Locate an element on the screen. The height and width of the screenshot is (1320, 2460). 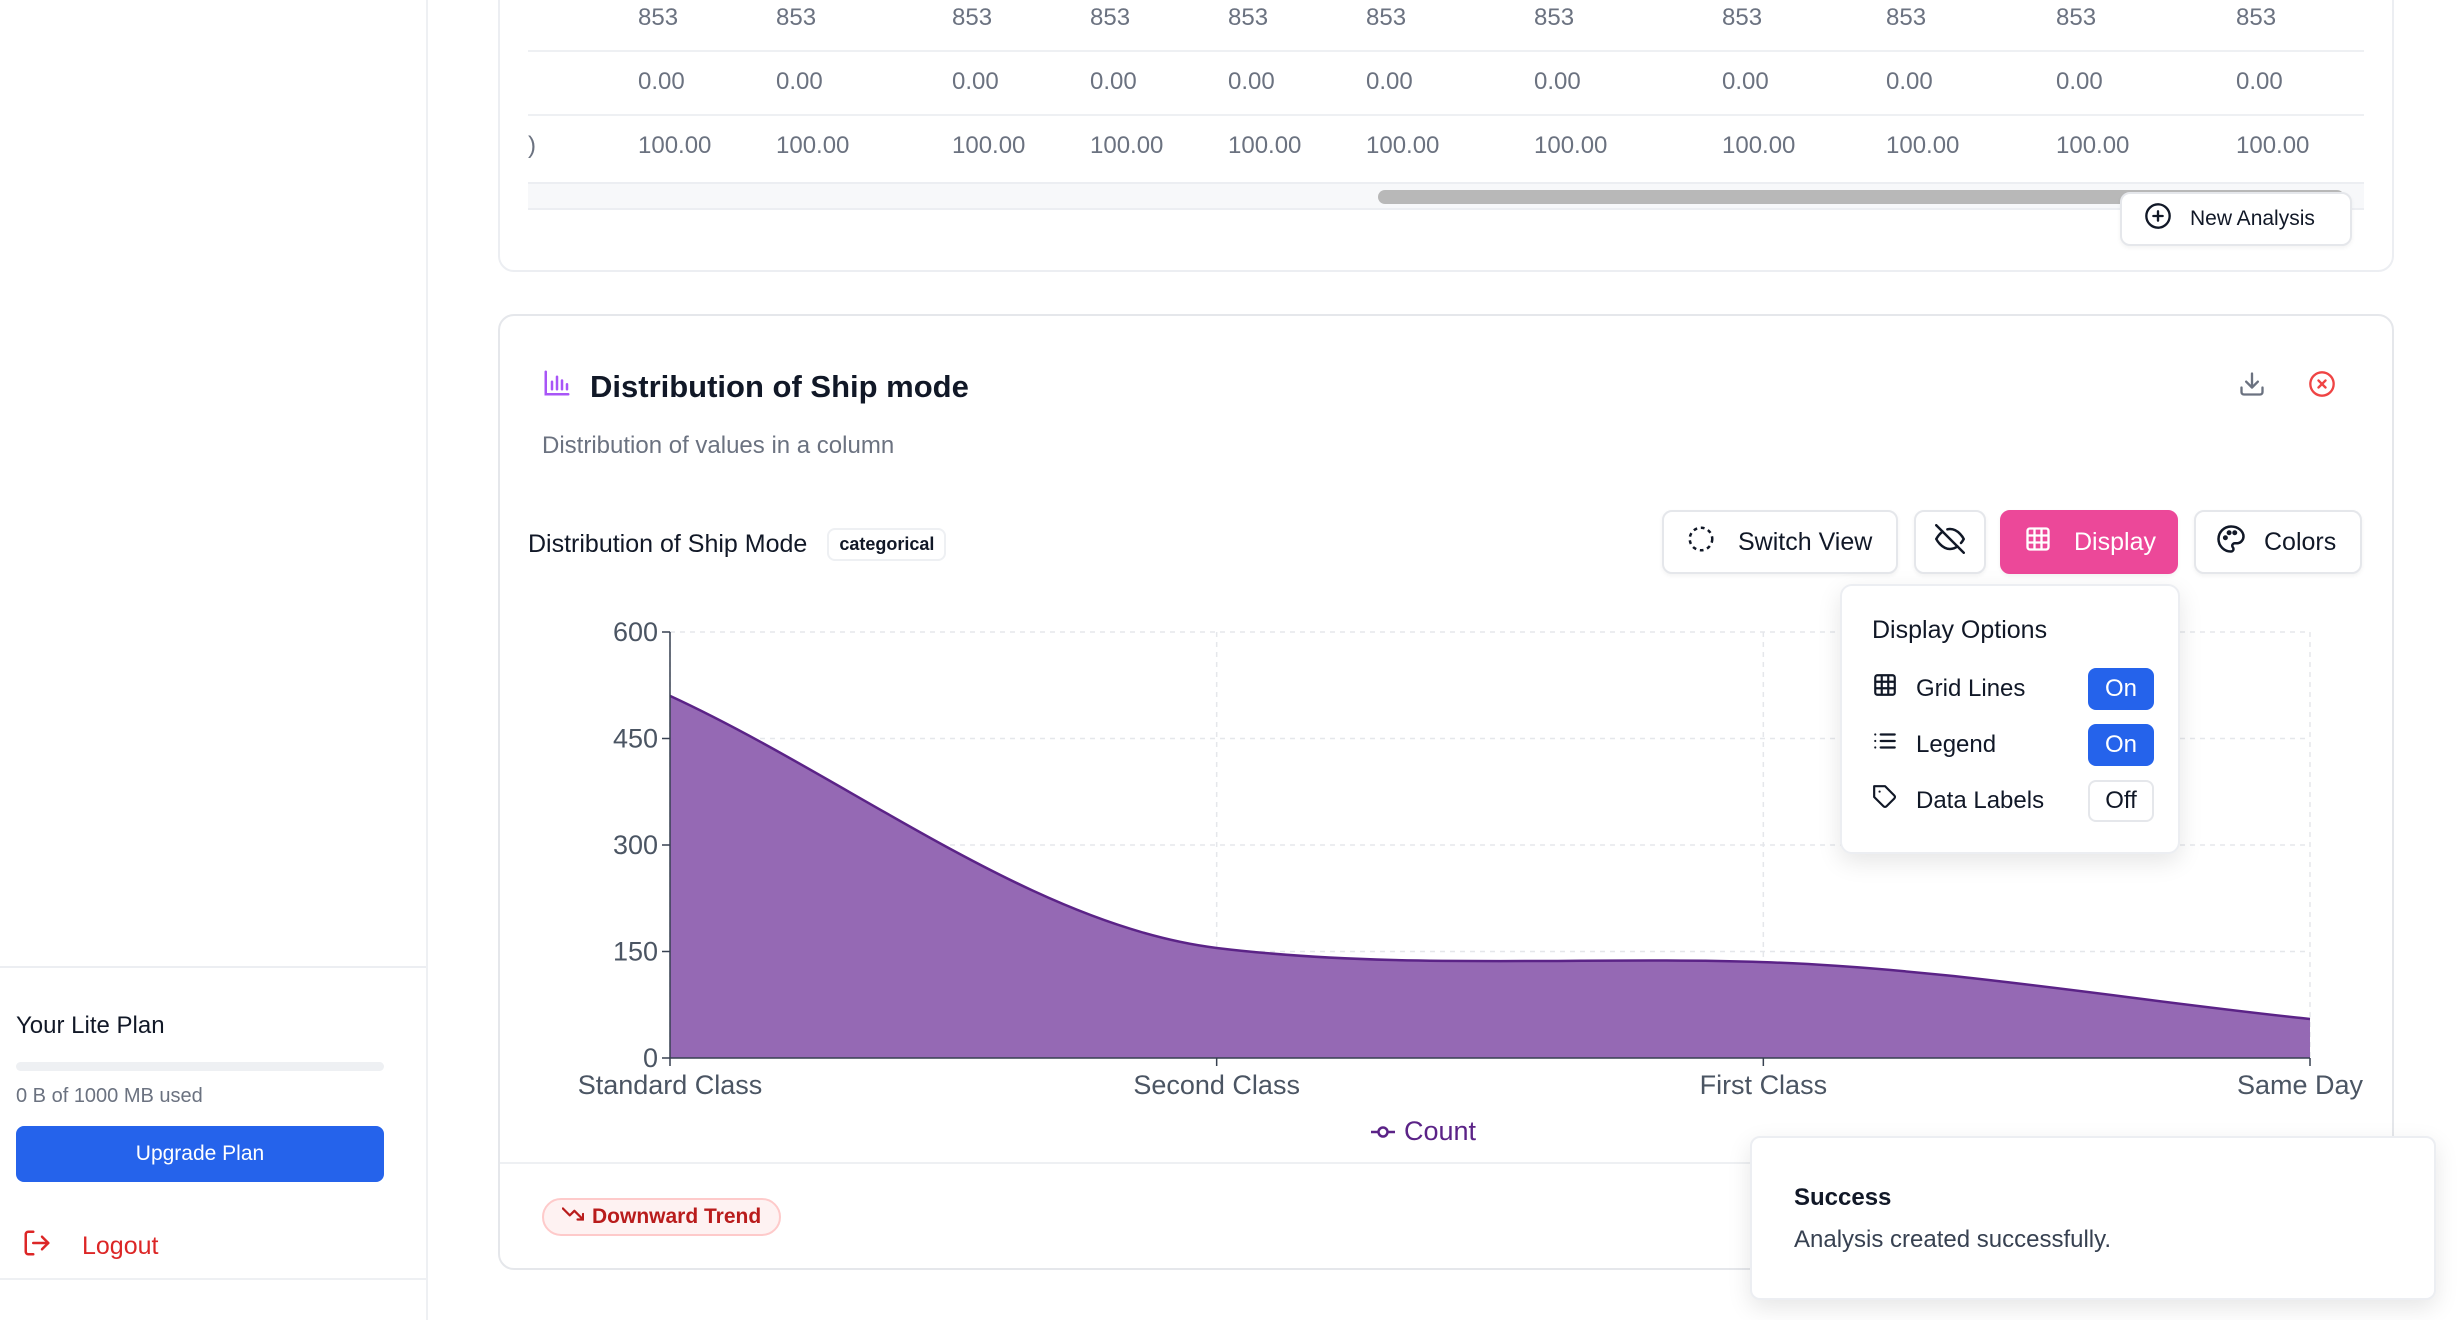
plus-circle-icon is located at coordinates (2158, 219).